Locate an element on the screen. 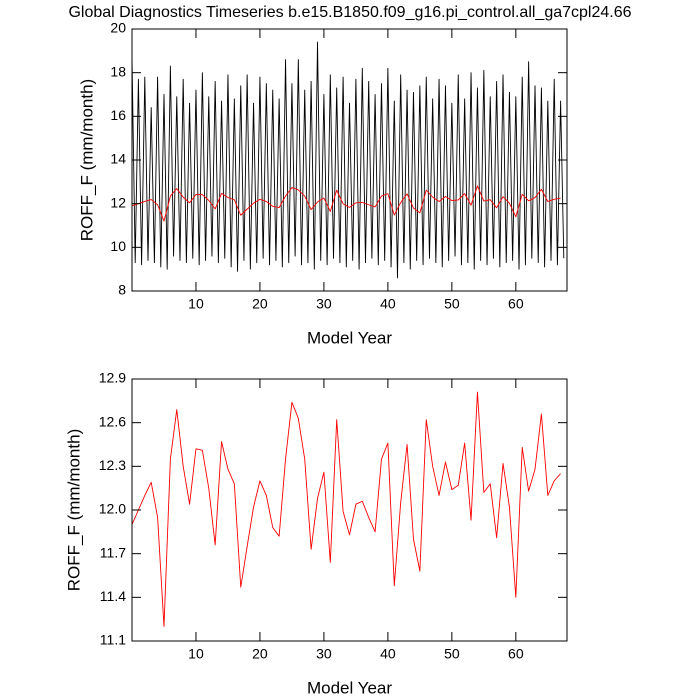 The width and height of the screenshot is (700, 700). y-tick-label: 20 is located at coordinates (118, 28).